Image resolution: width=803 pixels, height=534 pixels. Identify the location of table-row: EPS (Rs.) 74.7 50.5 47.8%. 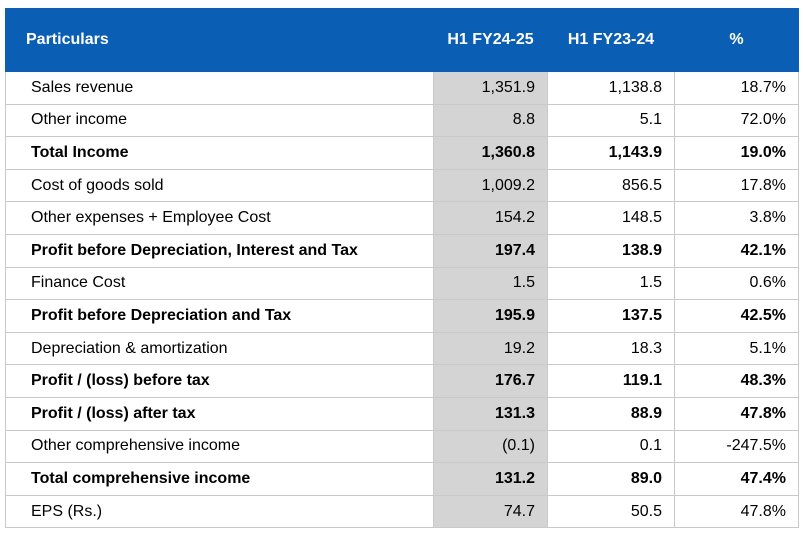
(402, 511).